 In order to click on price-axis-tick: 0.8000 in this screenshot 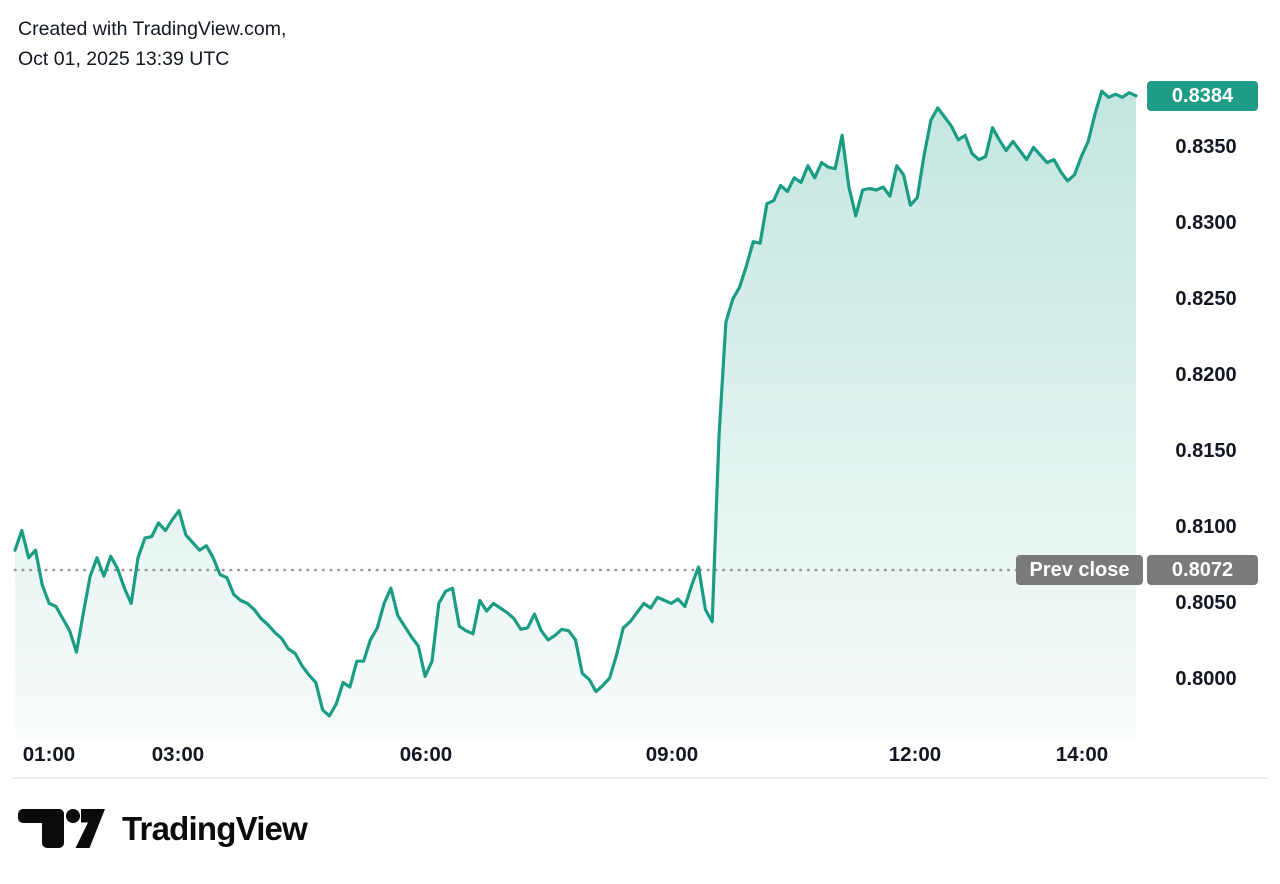, I will do `click(1206, 679)`.